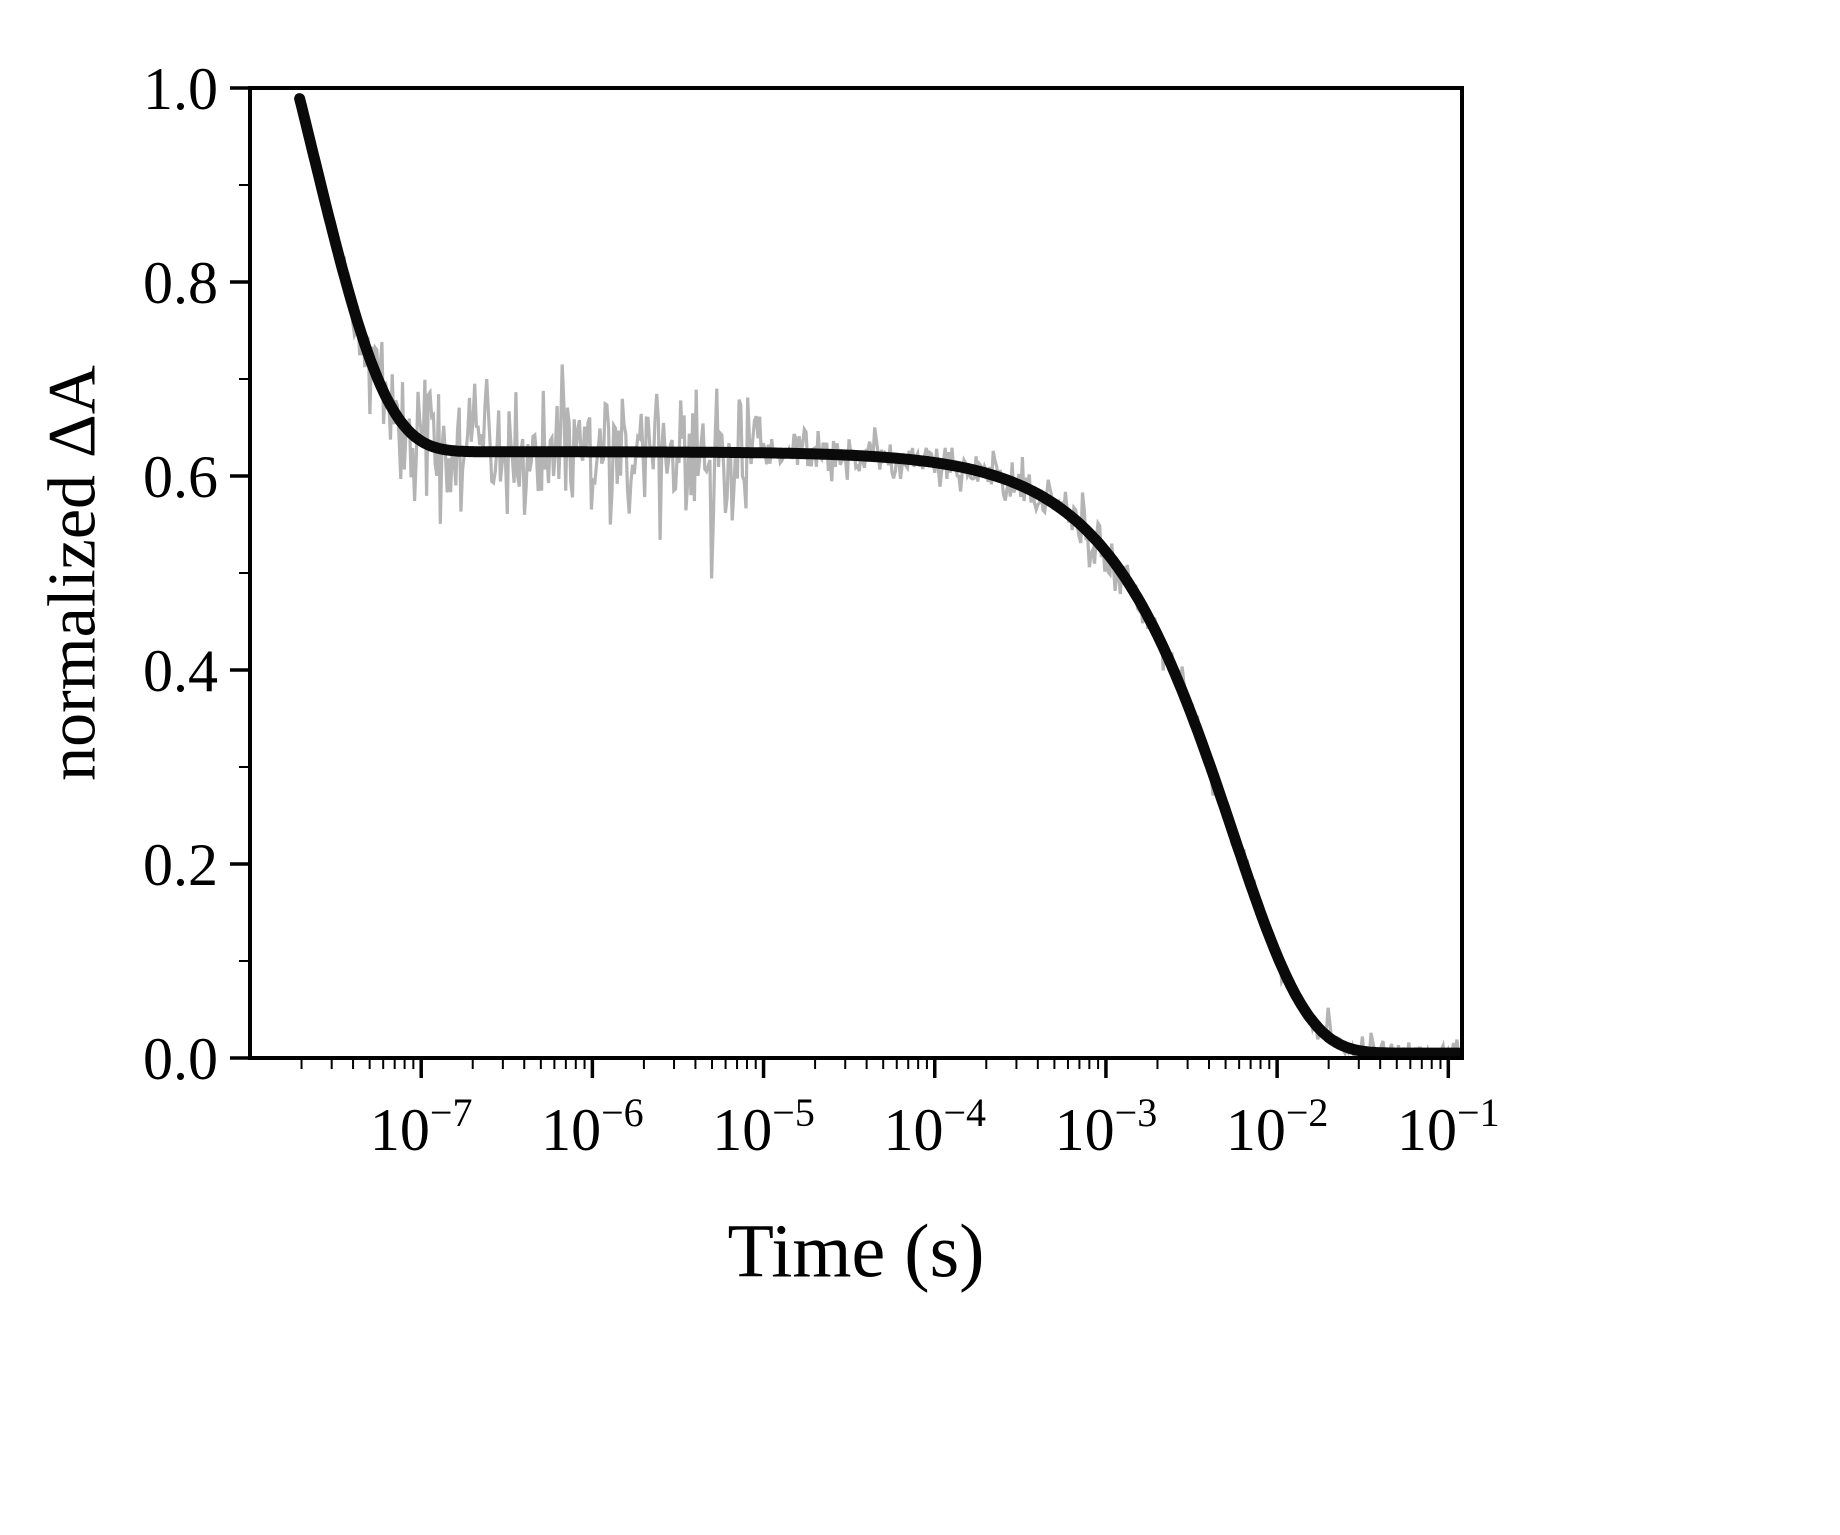 This screenshot has height=1535, width=1840. I want to click on y-tick-labels: 0.0 0.2 0.4 0.6 0.8 1.0, so click(180, 574).